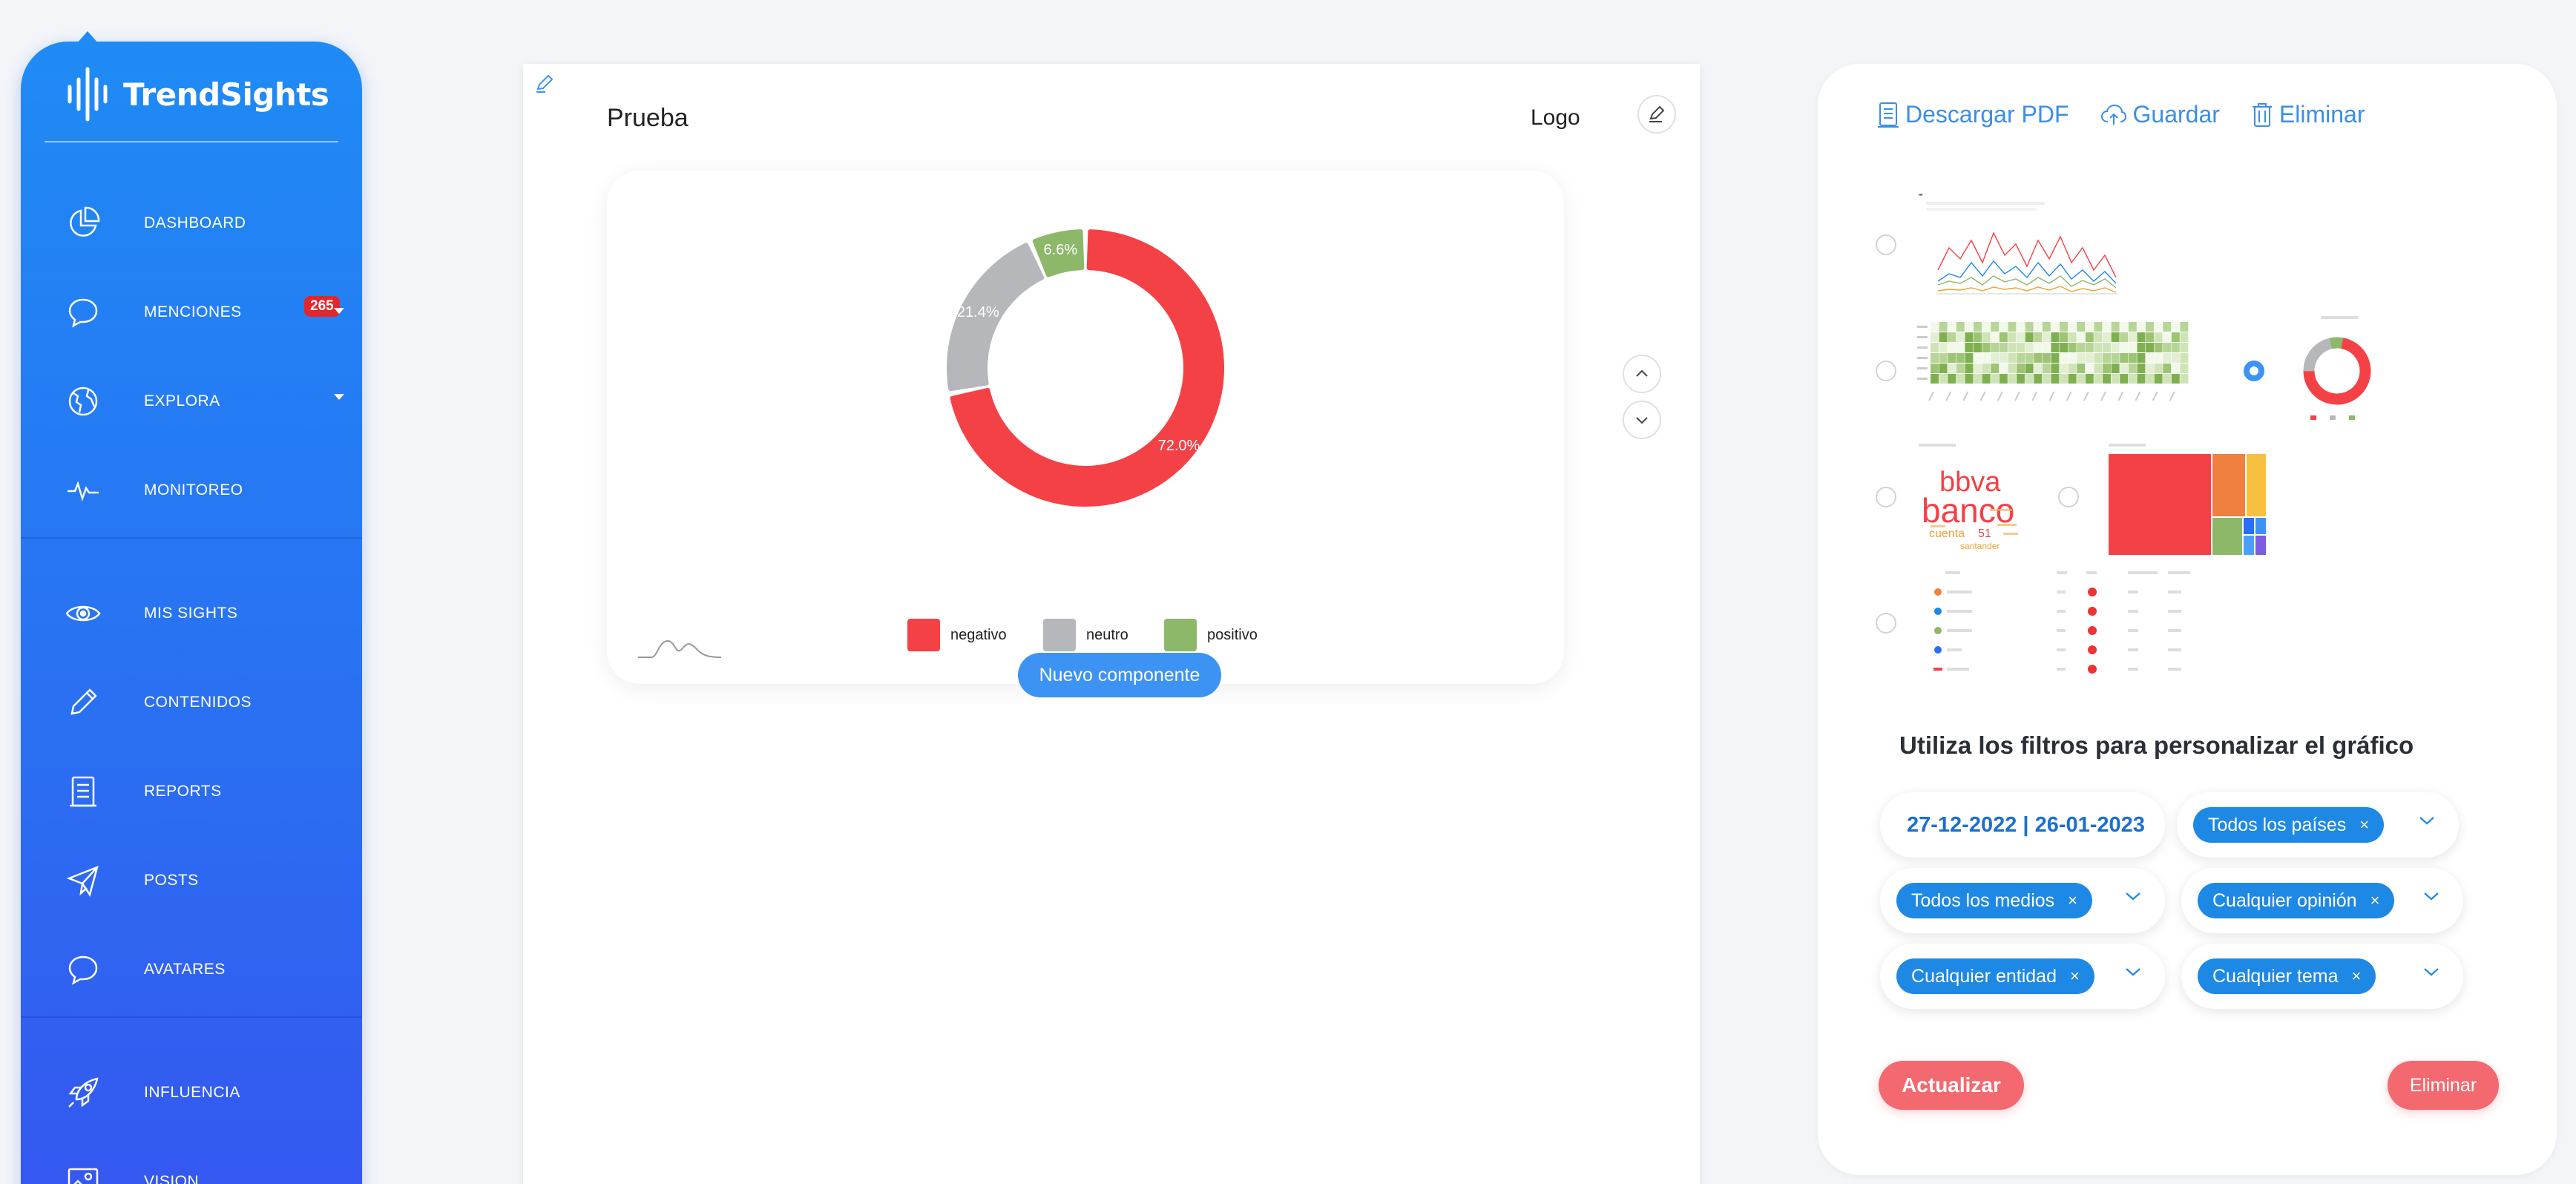  What do you see at coordinates (648, 118) in the screenshot?
I see `report-title: Prueba` at bounding box center [648, 118].